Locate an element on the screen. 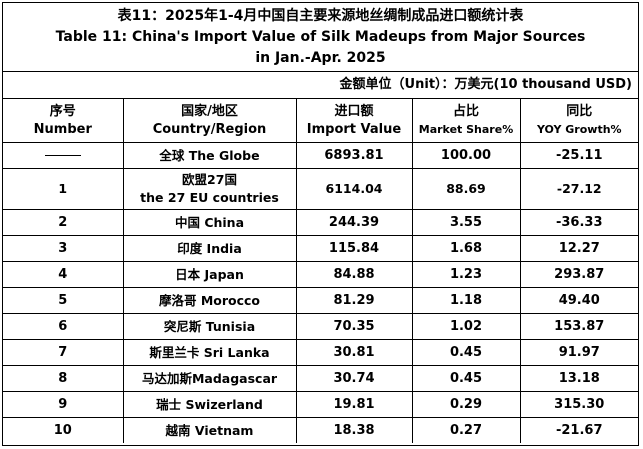 The width and height of the screenshot is (643, 449). row-country: 瑞士 Swizerland is located at coordinates (209, 404).